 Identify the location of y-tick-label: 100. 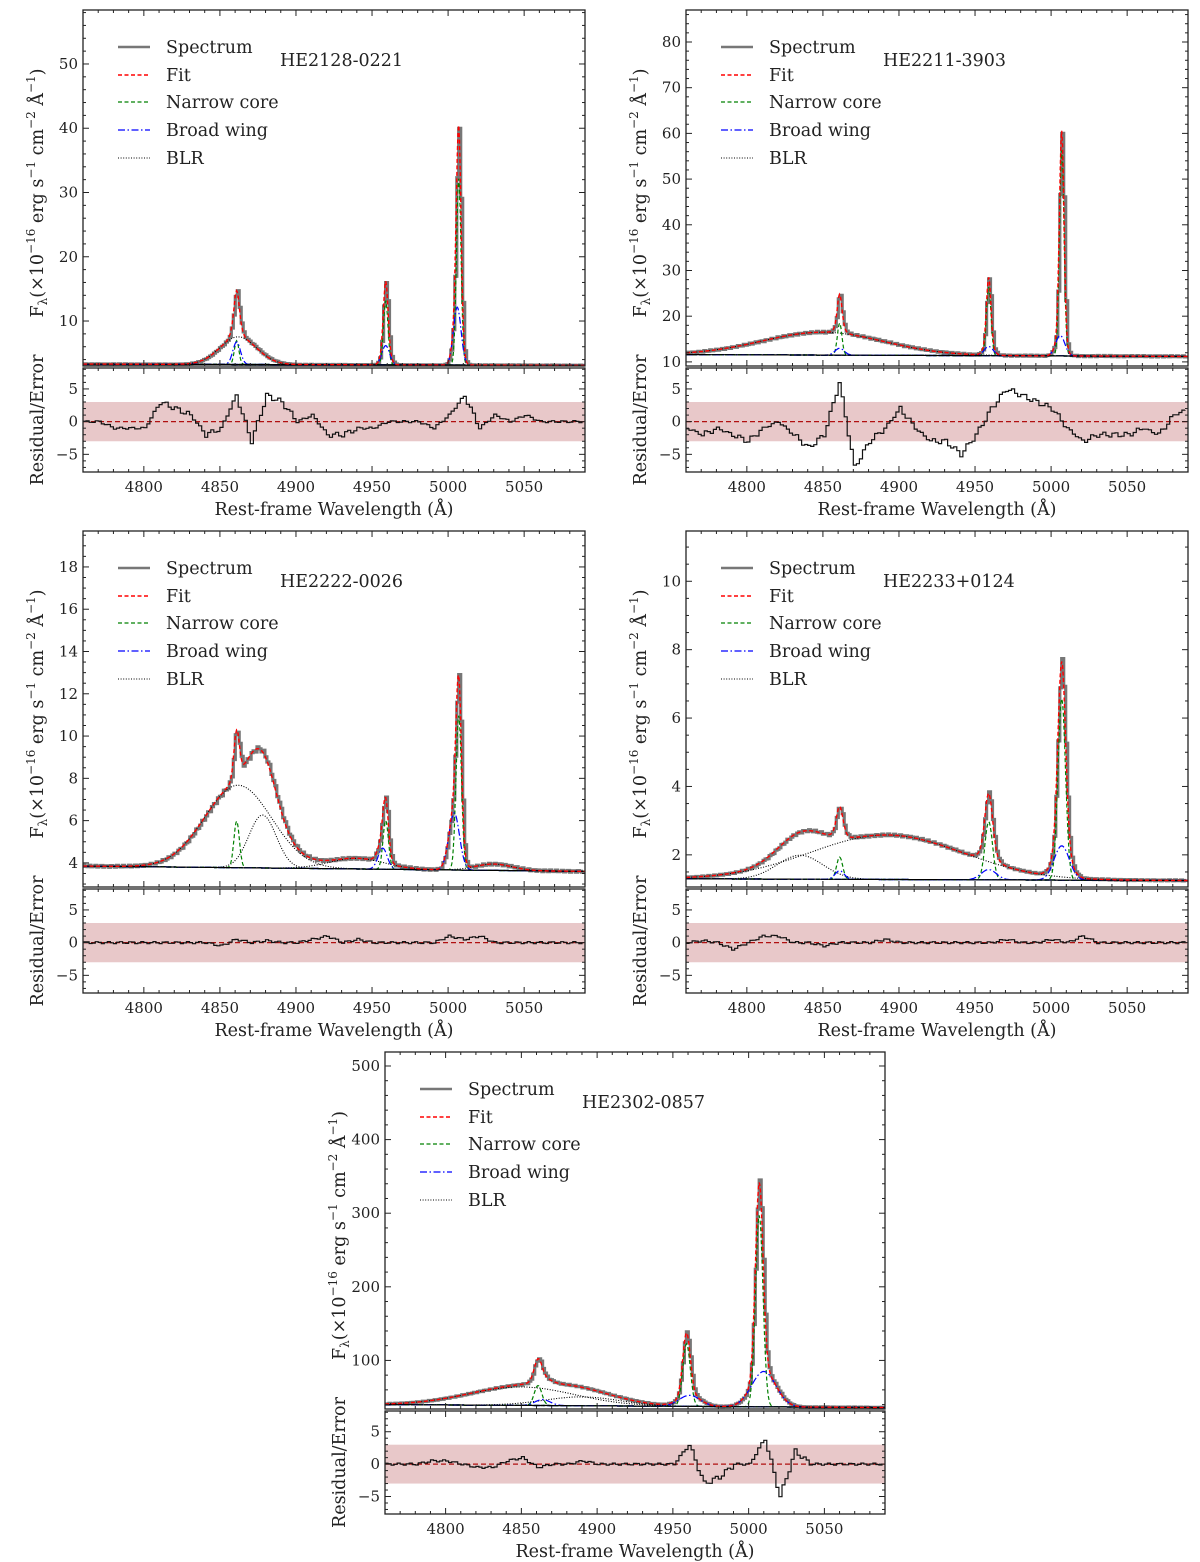
(365, 1360).